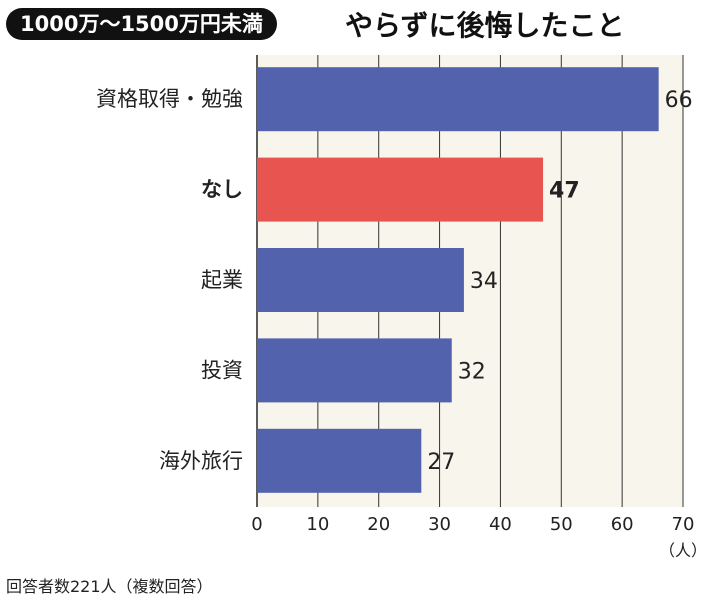 This screenshot has width=710, height=606. What do you see at coordinates (317, 524) in the screenshot?
I see `x-tick-label: 10` at bounding box center [317, 524].